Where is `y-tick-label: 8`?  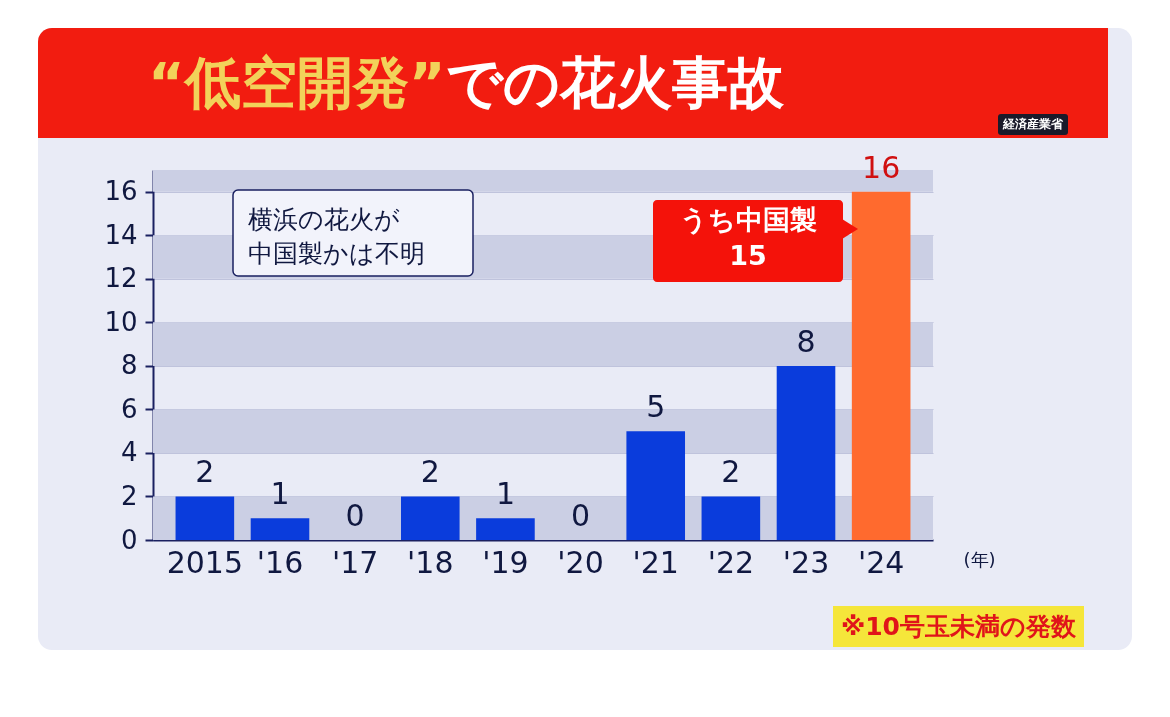
y-tick-label: 8 is located at coordinates (129, 365).